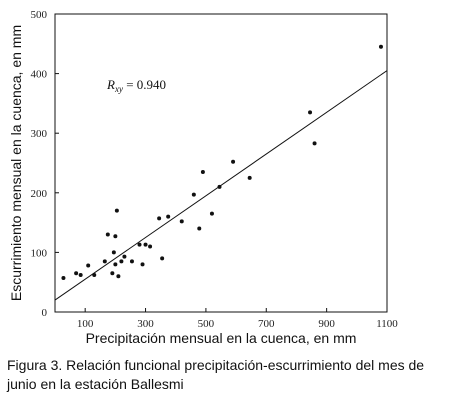 The width and height of the screenshot is (455, 405). Describe the element at coordinates (144, 84) in the screenshot. I see `annotation-value: = 0.940` at that location.